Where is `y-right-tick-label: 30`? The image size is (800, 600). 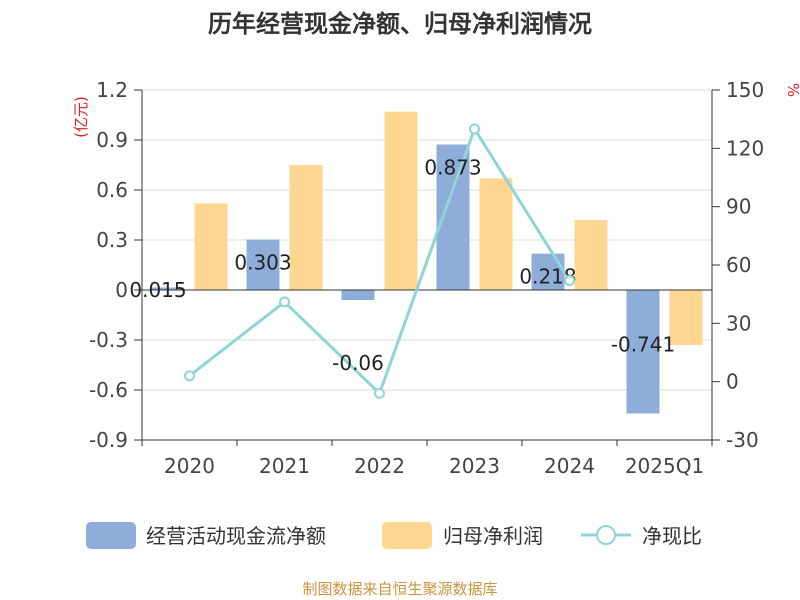
y-right-tick-label: 30 is located at coordinates (738, 323).